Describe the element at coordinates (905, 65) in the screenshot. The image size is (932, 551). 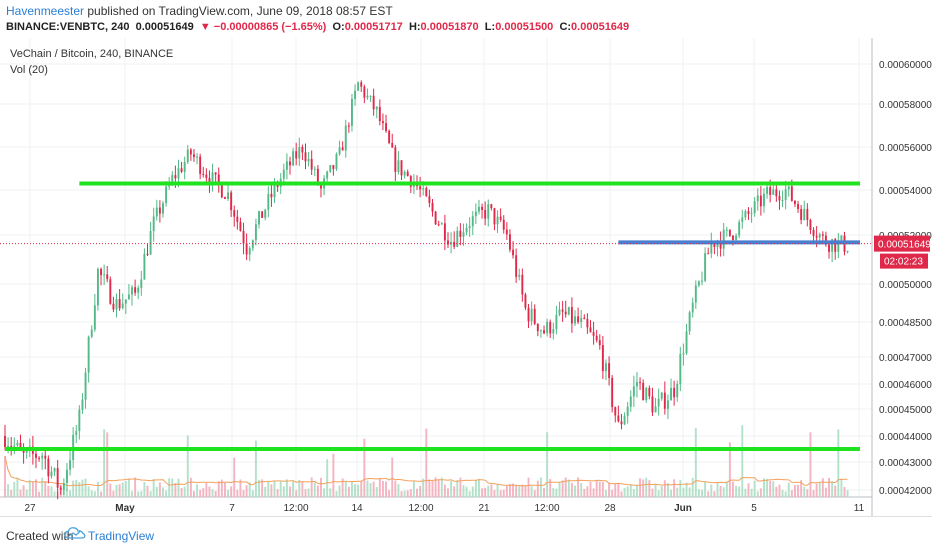
I see `price-tick-label: 0.00060000` at that location.